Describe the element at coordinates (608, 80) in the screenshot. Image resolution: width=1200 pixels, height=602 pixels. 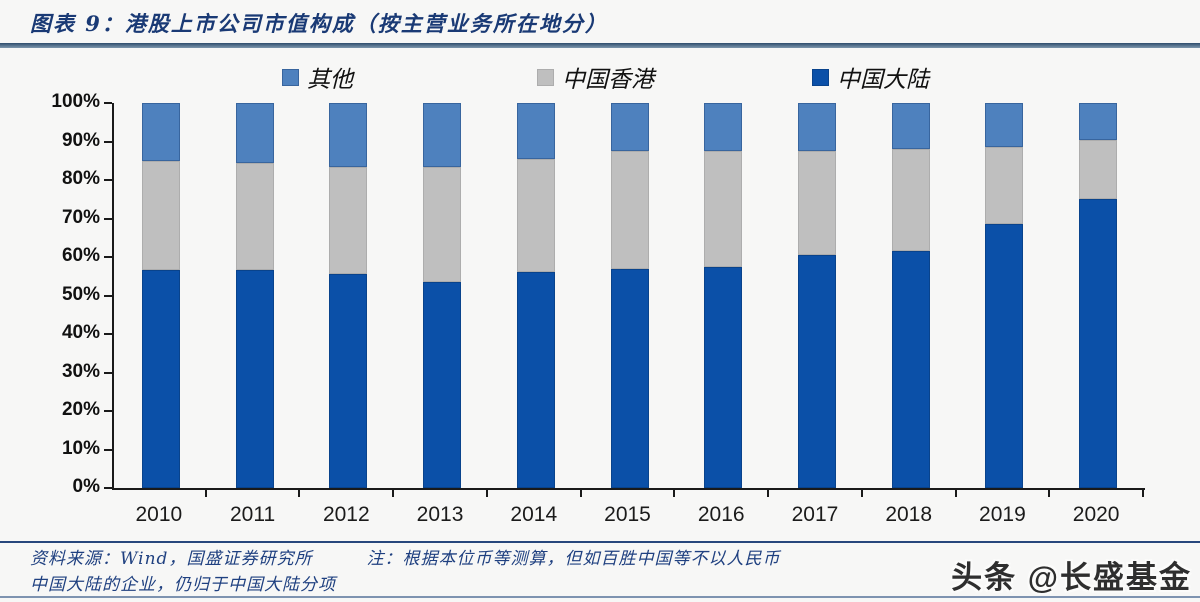
I see `legend-label: 中国香港` at that location.